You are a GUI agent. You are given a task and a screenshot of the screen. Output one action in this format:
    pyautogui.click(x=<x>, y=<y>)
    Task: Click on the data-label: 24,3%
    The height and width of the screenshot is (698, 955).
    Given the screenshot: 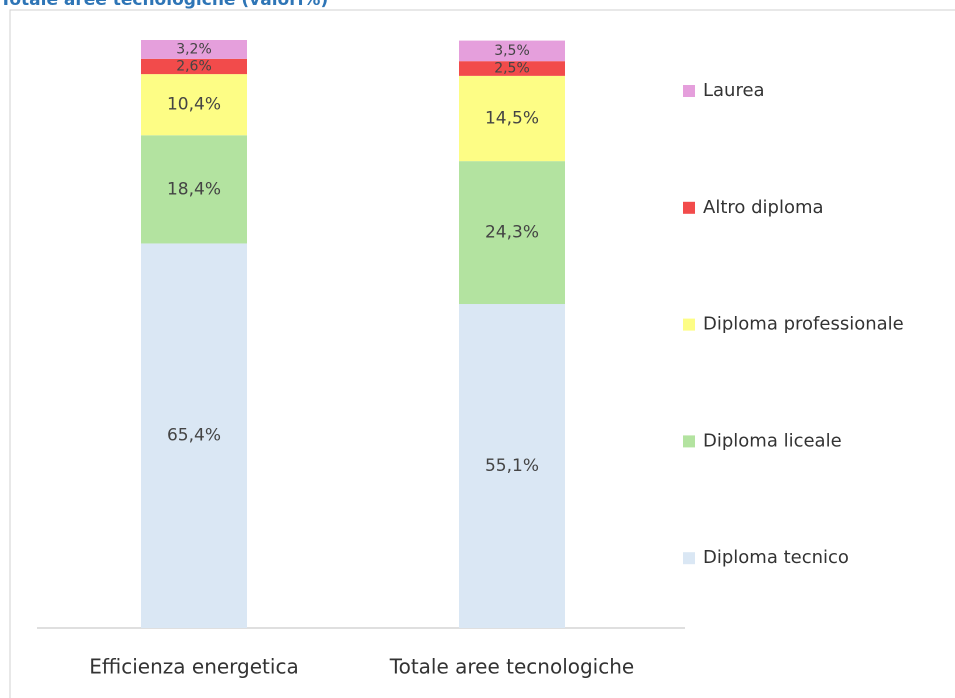 What is the action you would take?
    pyautogui.click(x=512, y=233)
    